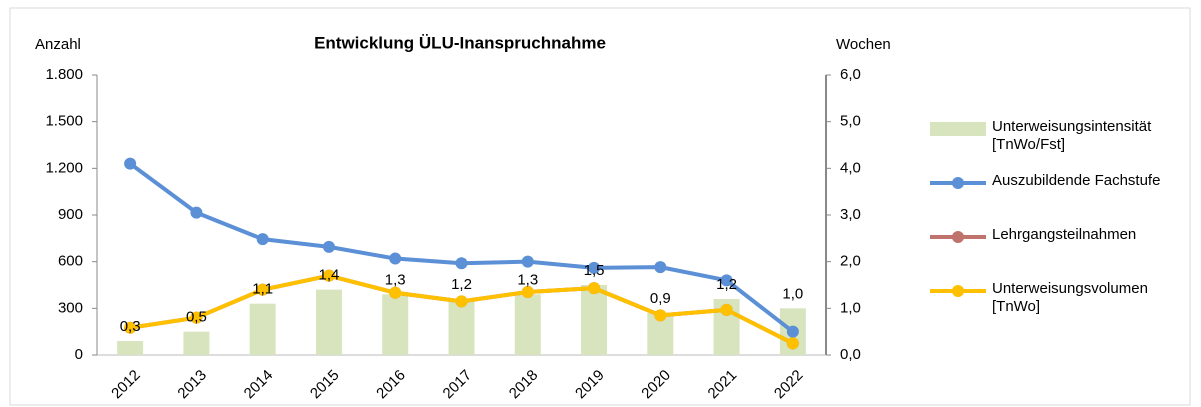  What do you see at coordinates (660, 298) in the screenshot?
I see `data-label: 0,9` at bounding box center [660, 298].